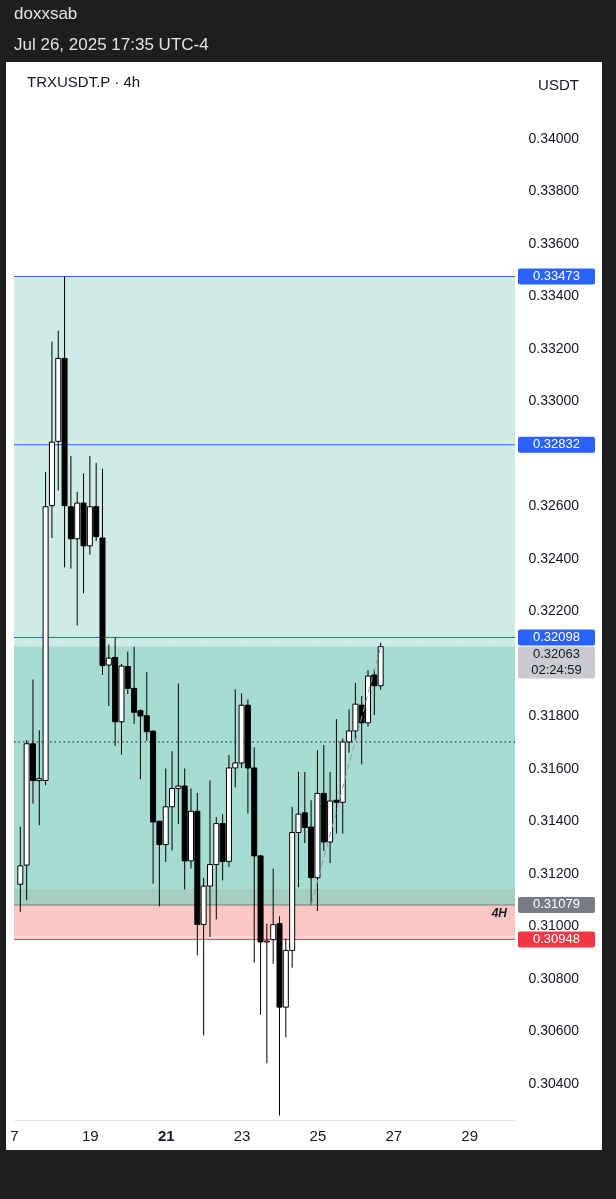 The width and height of the screenshot is (616, 1199). What do you see at coordinates (90, 1135) in the screenshot?
I see `x-tick-label: 19` at bounding box center [90, 1135].